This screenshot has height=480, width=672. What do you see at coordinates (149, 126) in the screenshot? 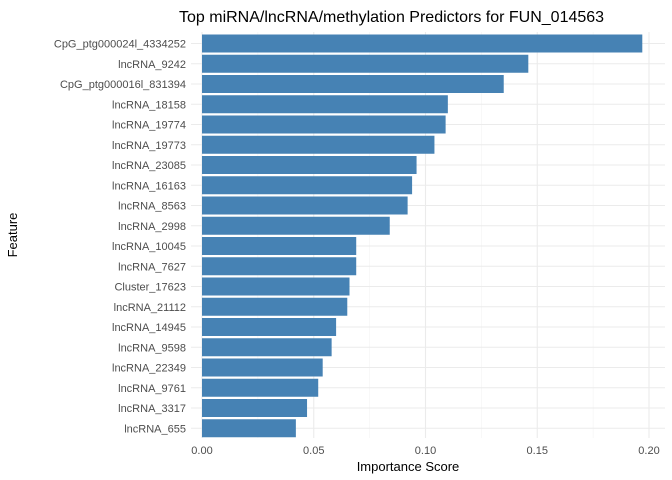
I see `category-label: lncRNA_19774` at bounding box center [149, 126].